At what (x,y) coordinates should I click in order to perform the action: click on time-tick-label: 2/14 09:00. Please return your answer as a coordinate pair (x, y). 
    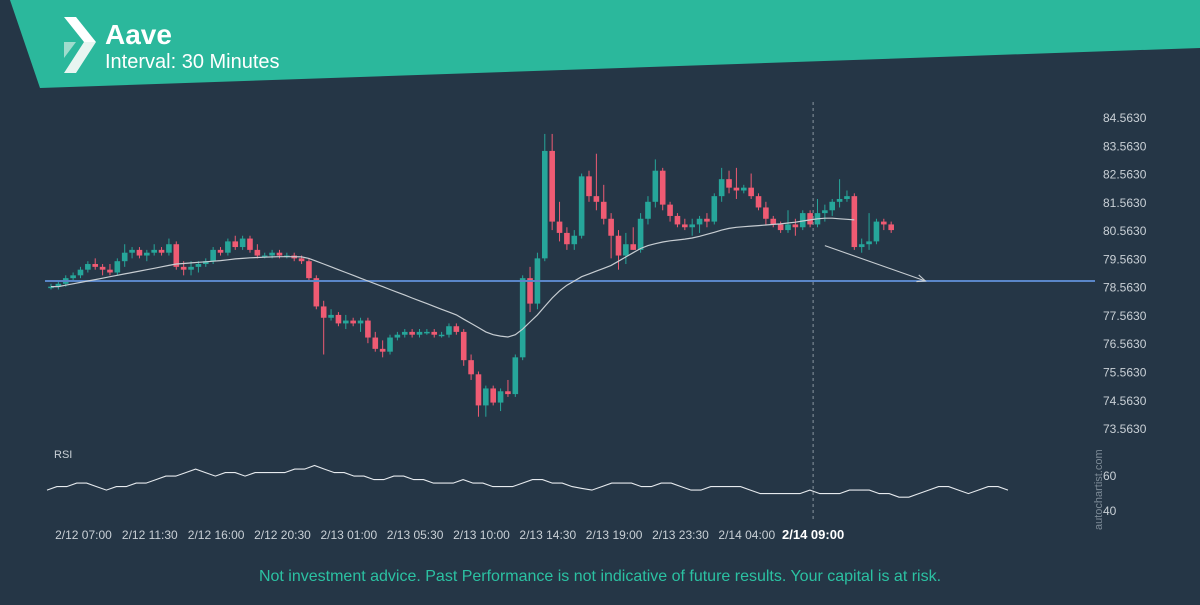
    Looking at the image, I should click on (813, 534).